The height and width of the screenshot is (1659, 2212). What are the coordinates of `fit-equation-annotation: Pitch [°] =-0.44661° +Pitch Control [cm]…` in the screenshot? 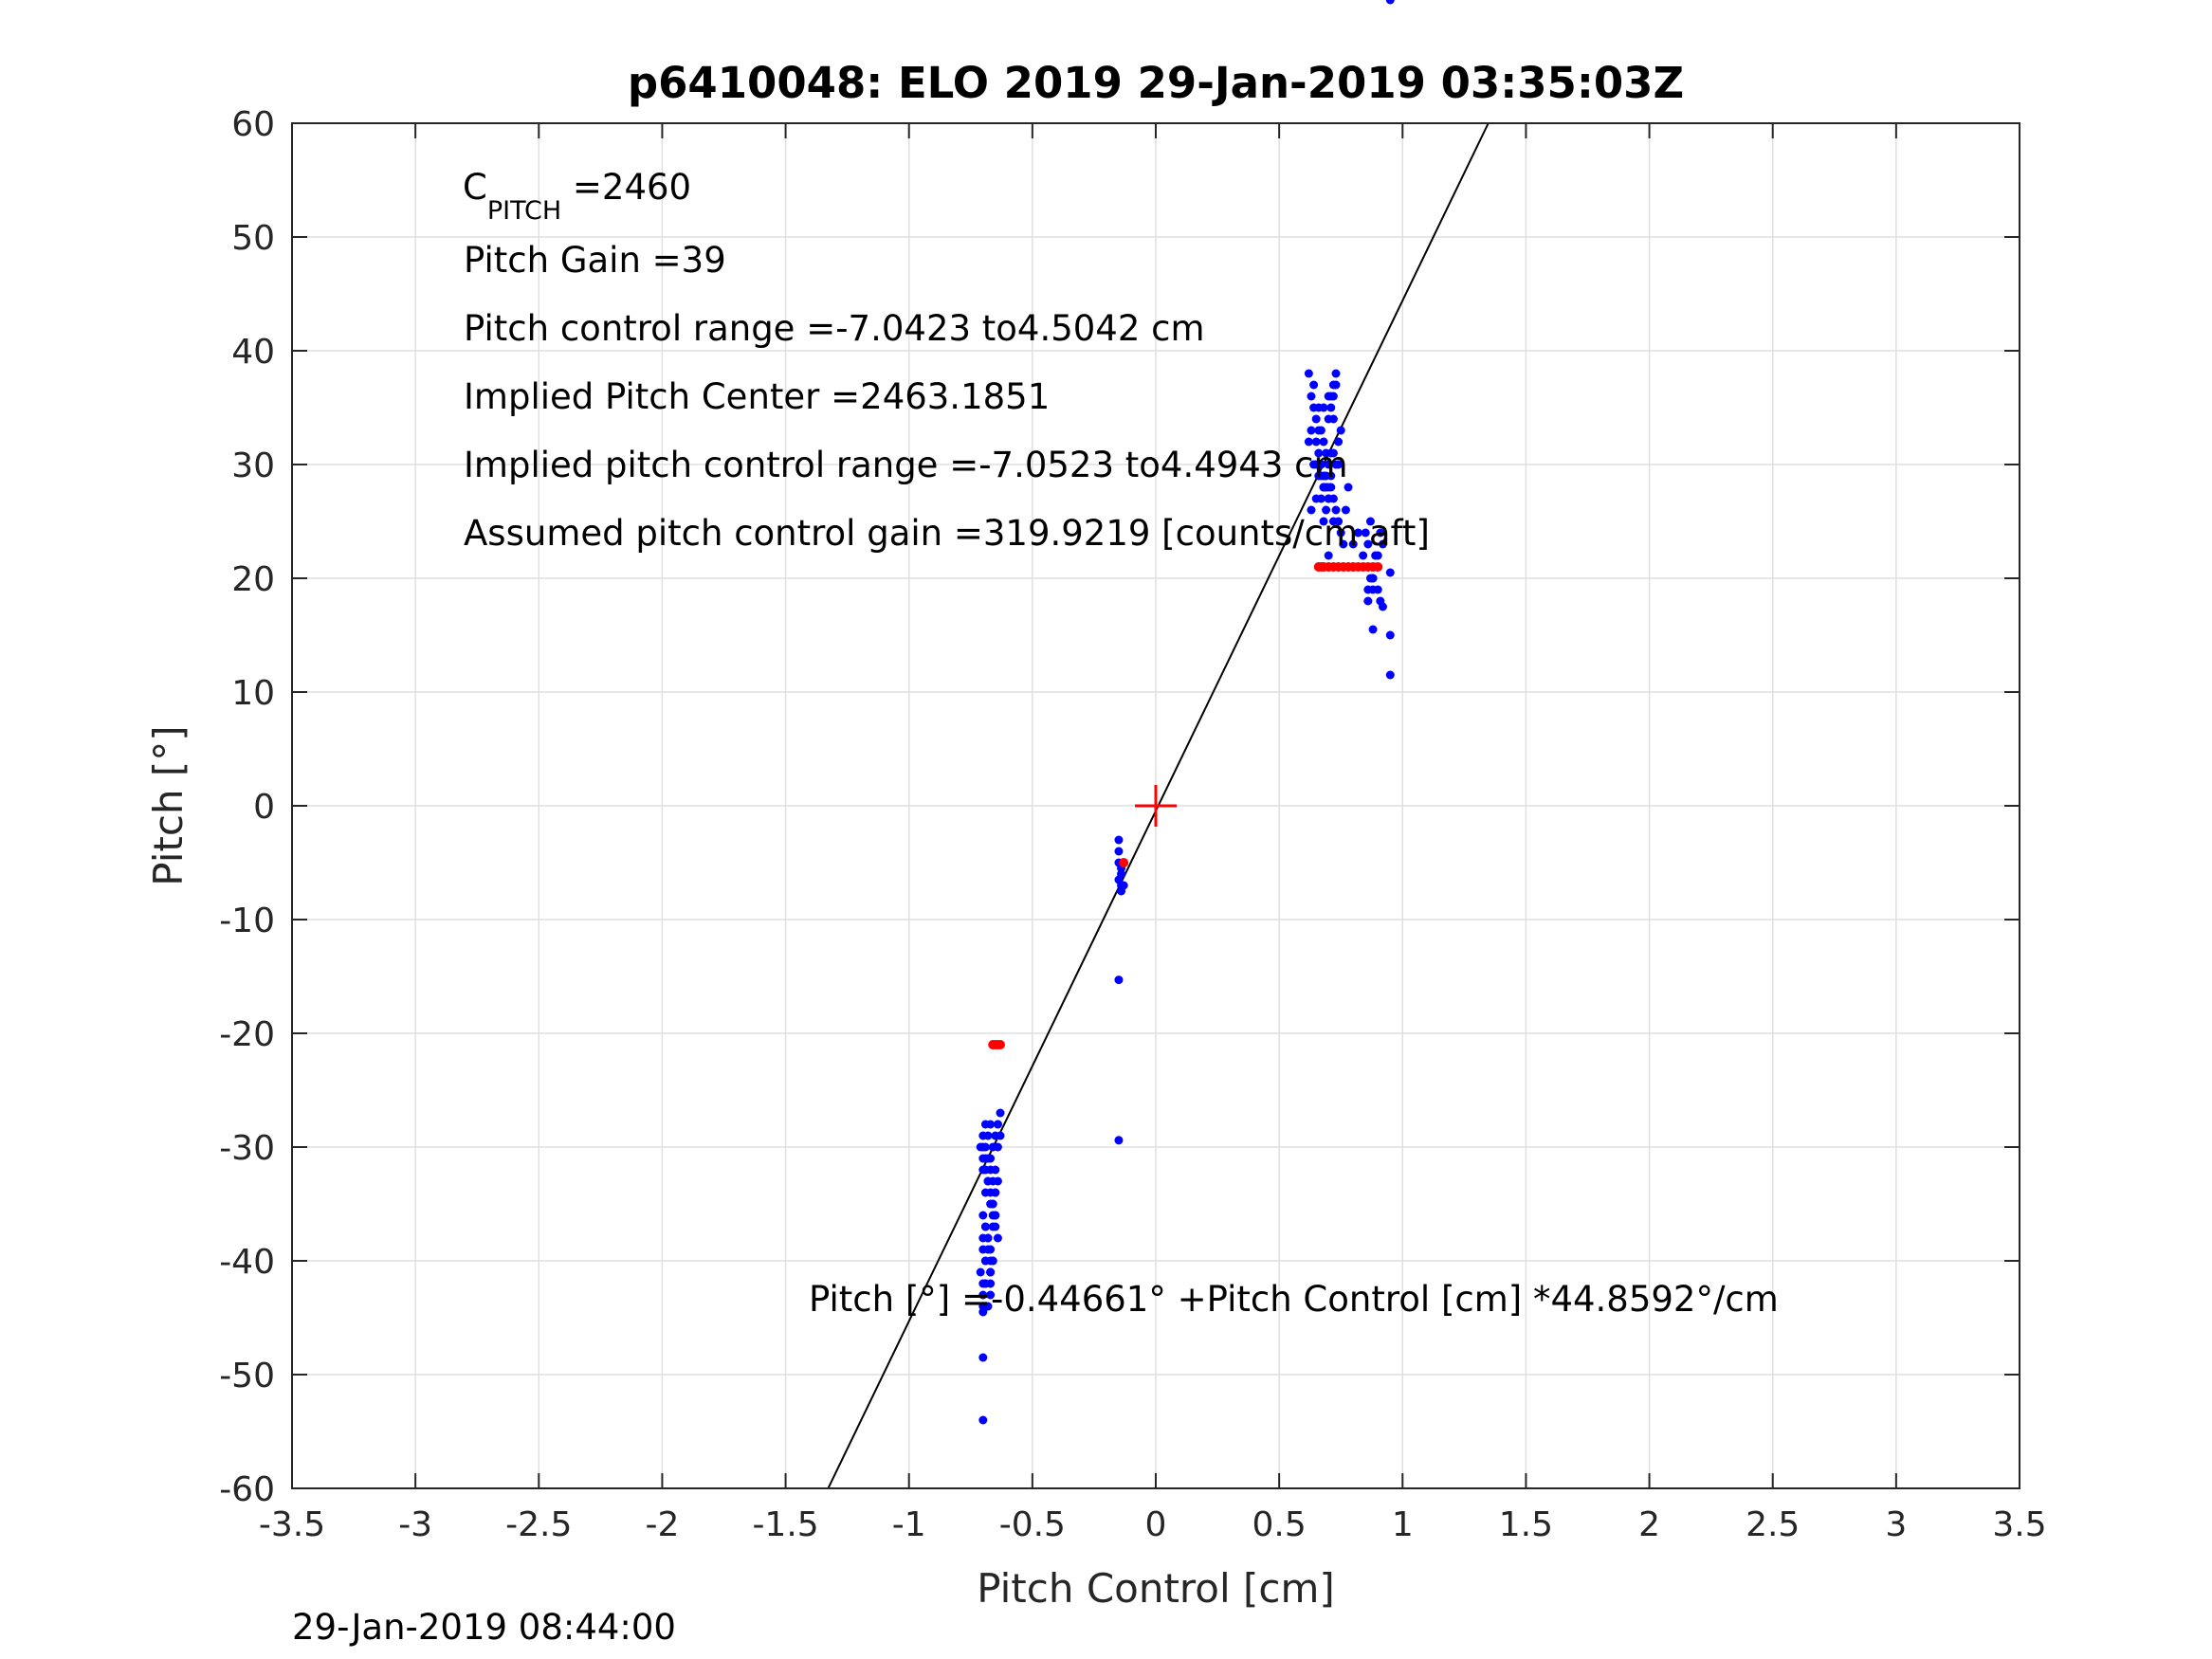 It's located at (1294, 1299).